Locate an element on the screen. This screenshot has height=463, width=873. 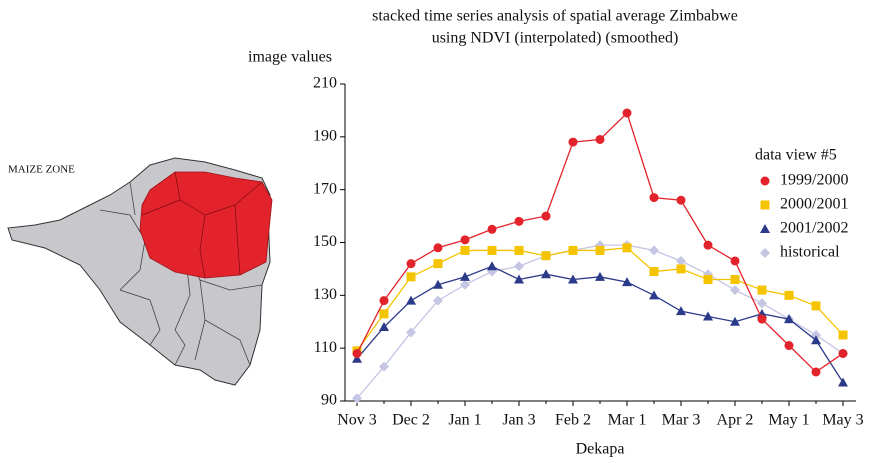
map-label: MAIZE ZONE is located at coordinates (41, 170).